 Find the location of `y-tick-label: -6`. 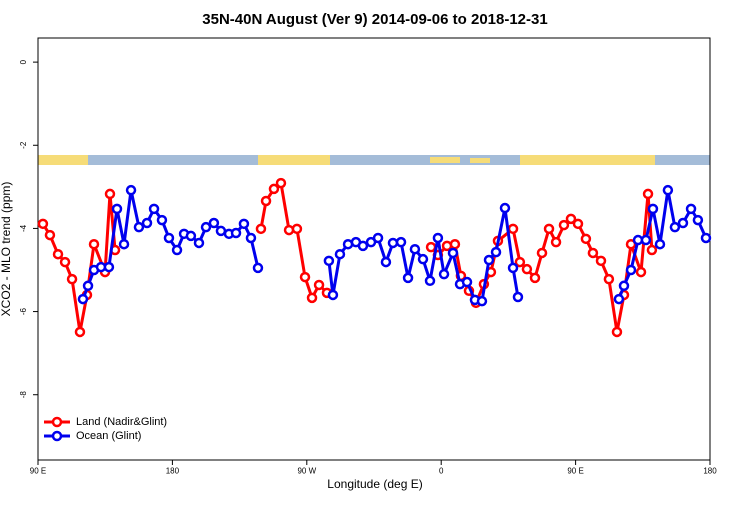

y-tick-label: -6 is located at coordinates (23, 311).